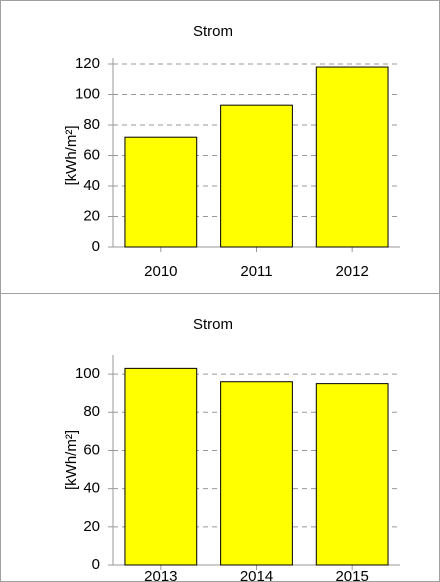 This screenshot has width=440, height=582. Describe the element at coordinates (351, 575) in the screenshot. I see `x-tick-label: 2015` at that location.